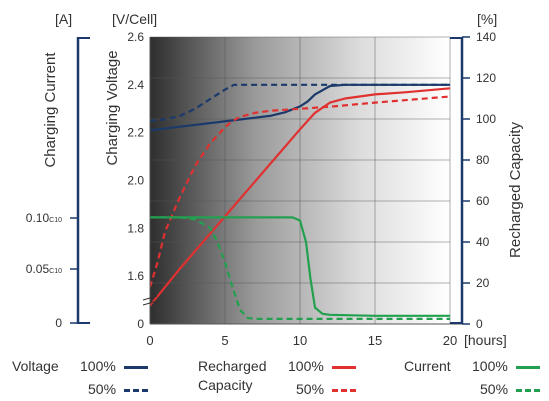 The height and width of the screenshot is (401, 549). I want to click on x-tick-label: 5, so click(224, 340).